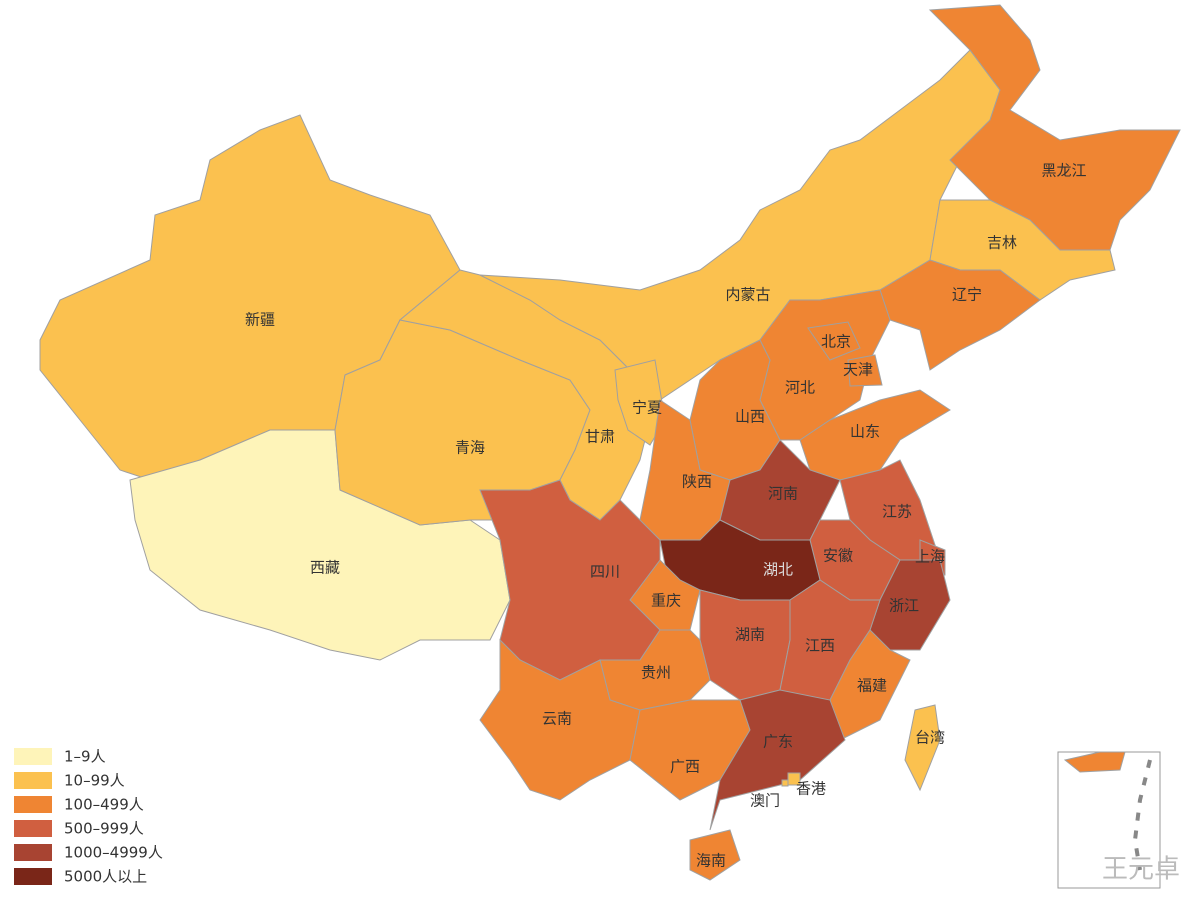 The height and width of the screenshot is (898, 1202). Describe the element at coordinates (858, 370) in the screenshot. I see `province-label: 天津` at that location.